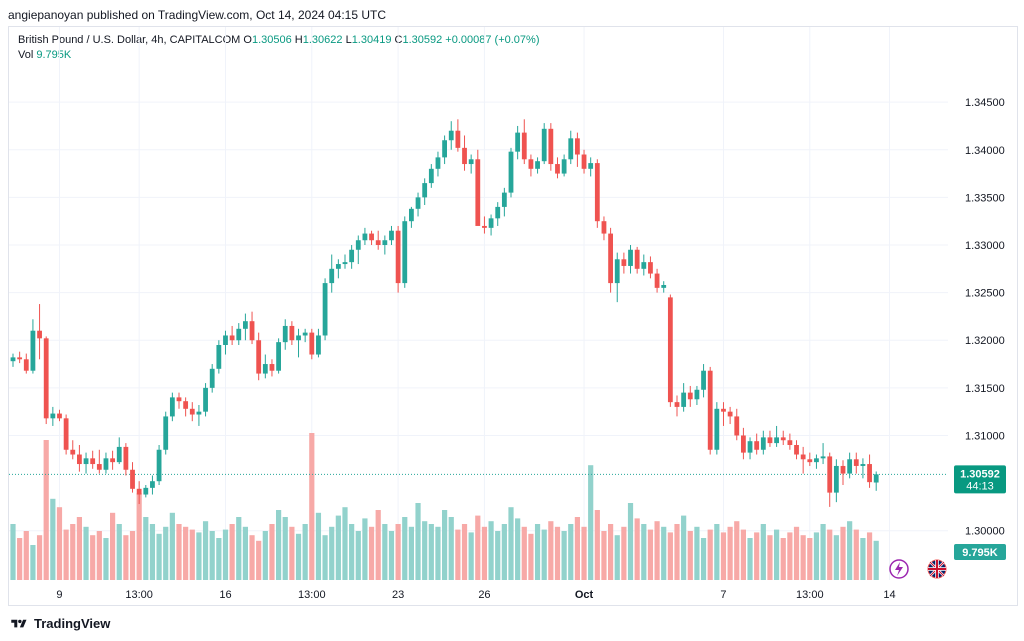 Image resolution: width=1024 pixels, height=641 pixels. I want to click on x-axis: 9 13:00 16 13:00 23 26 Oct 7 13:00 14, so click(475, 595).